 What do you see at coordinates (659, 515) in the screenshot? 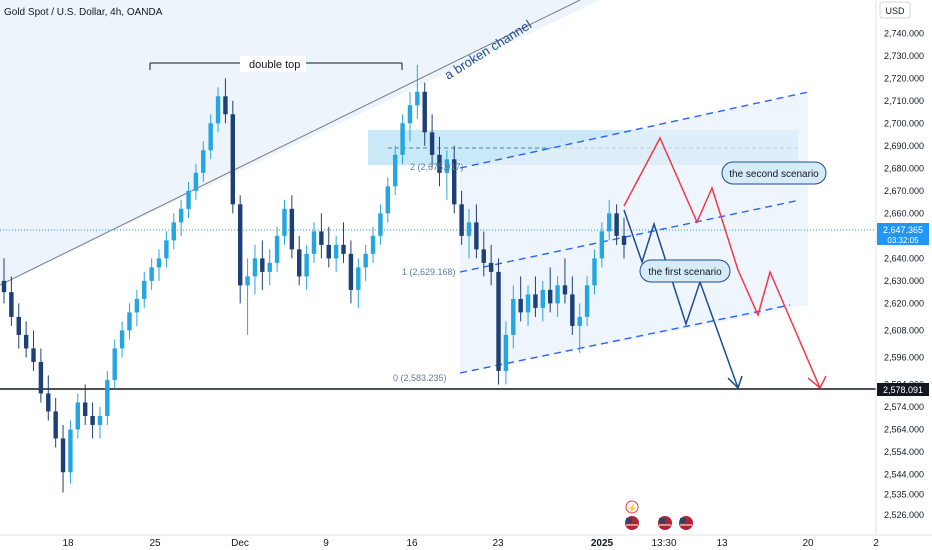
I see `event-markers: ⚡` at bounding box center [659, 515].